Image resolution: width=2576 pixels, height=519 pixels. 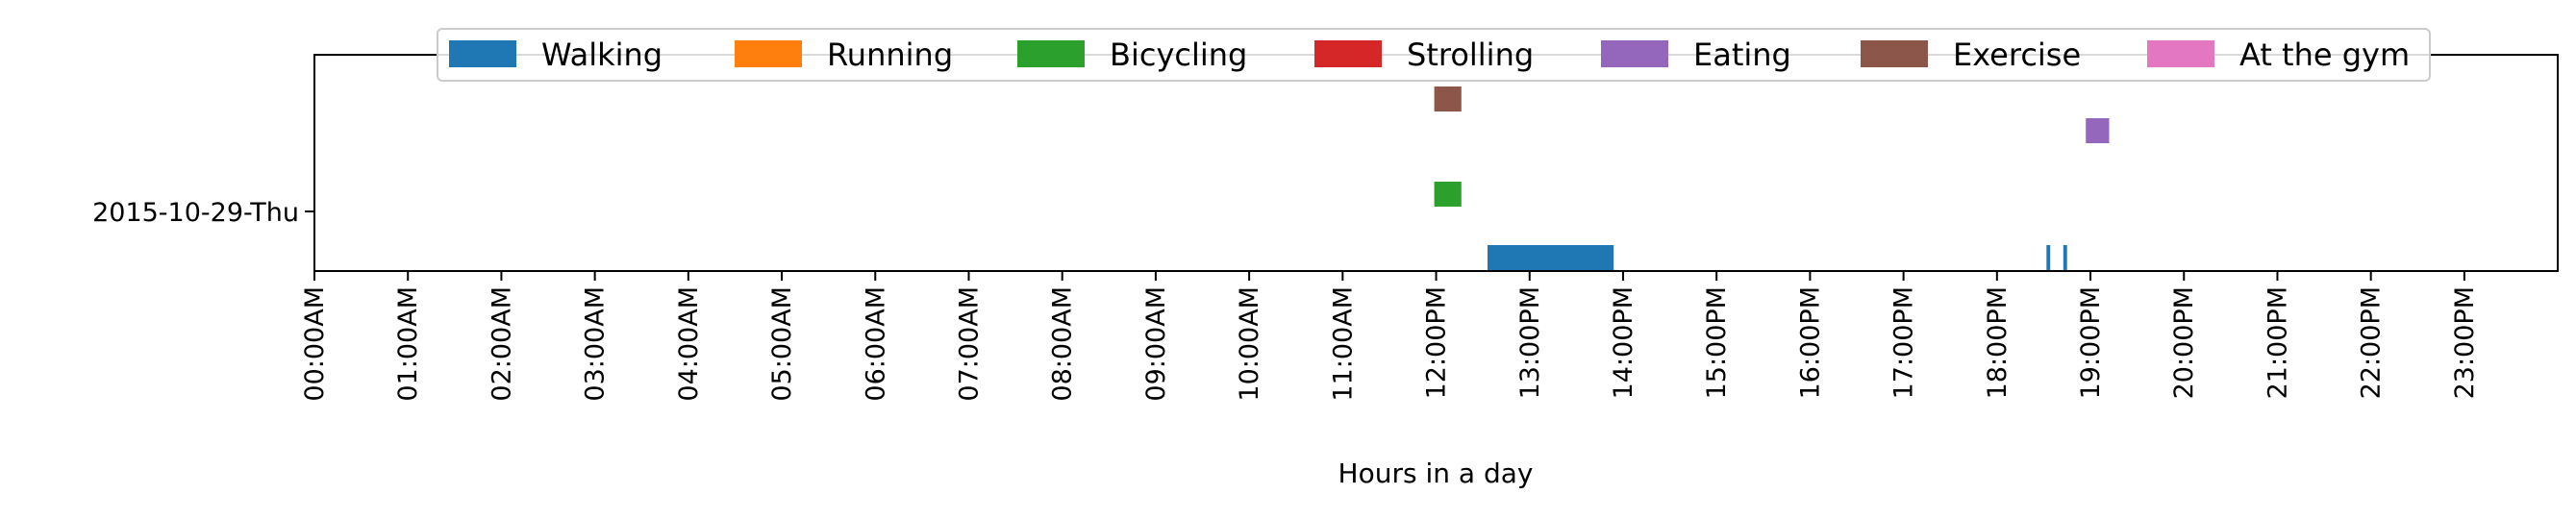 I want to click on legend-swatch-at-the-gym, so click(x=2180, y=53).